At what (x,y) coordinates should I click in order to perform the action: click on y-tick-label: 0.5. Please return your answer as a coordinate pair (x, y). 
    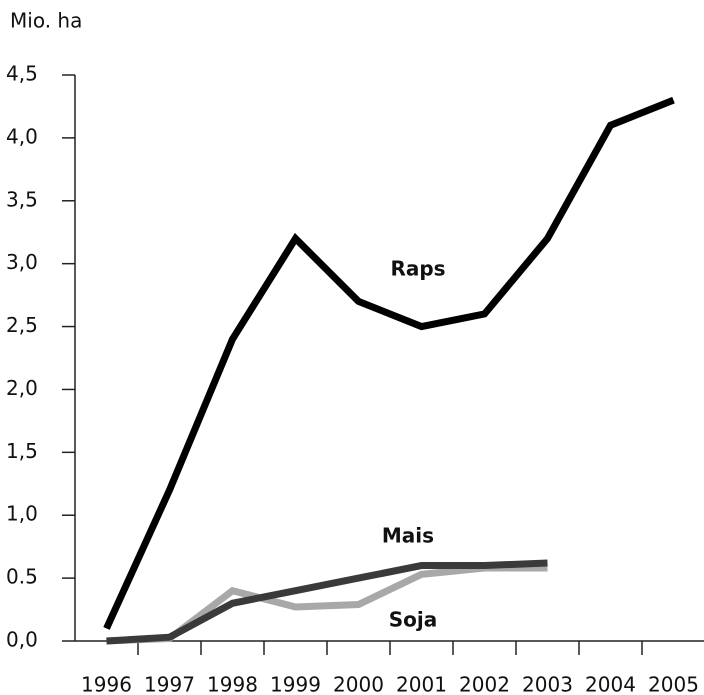
    Looking at the image, I should click on (22, 577).